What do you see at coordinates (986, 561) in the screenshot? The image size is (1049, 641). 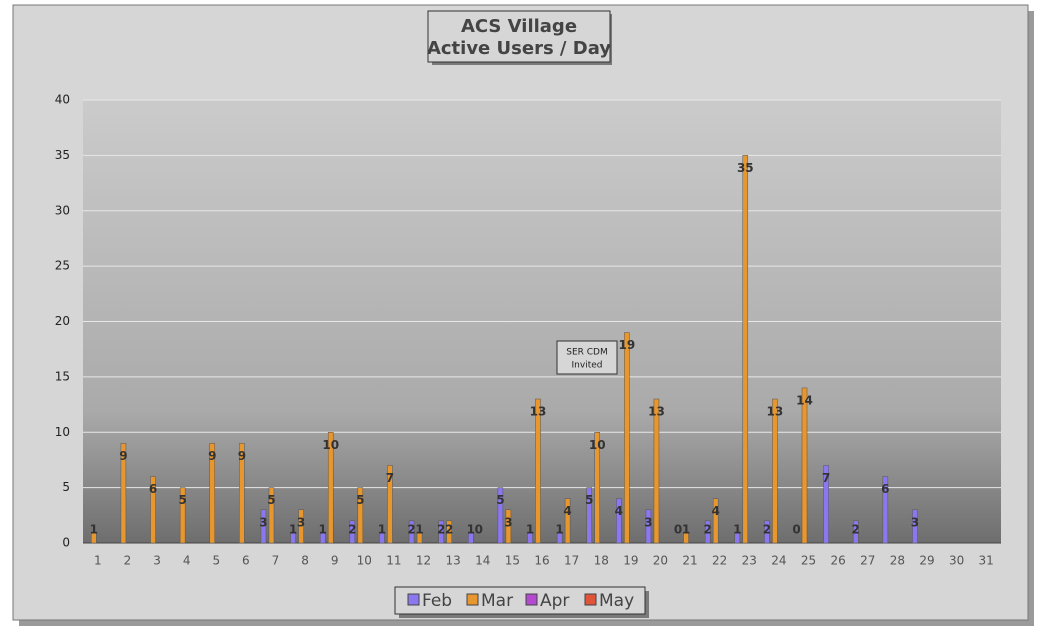 I see `x-tick-label: 31` at bounding box center [986, 561].